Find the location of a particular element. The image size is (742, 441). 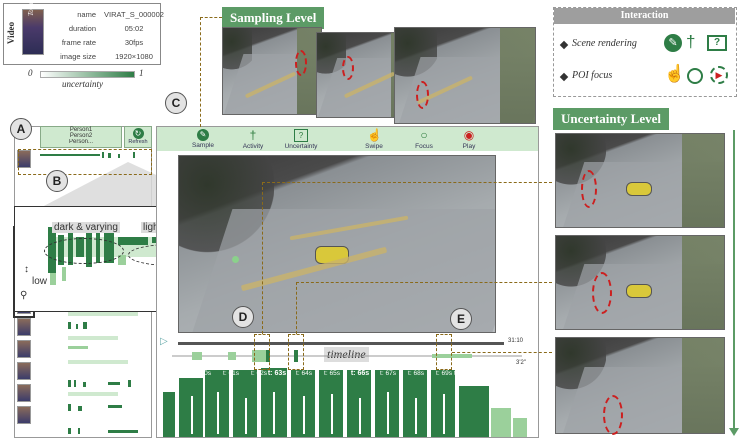

toolbar-sample-button: ✎ Sample is located at coordinates (203, 139).